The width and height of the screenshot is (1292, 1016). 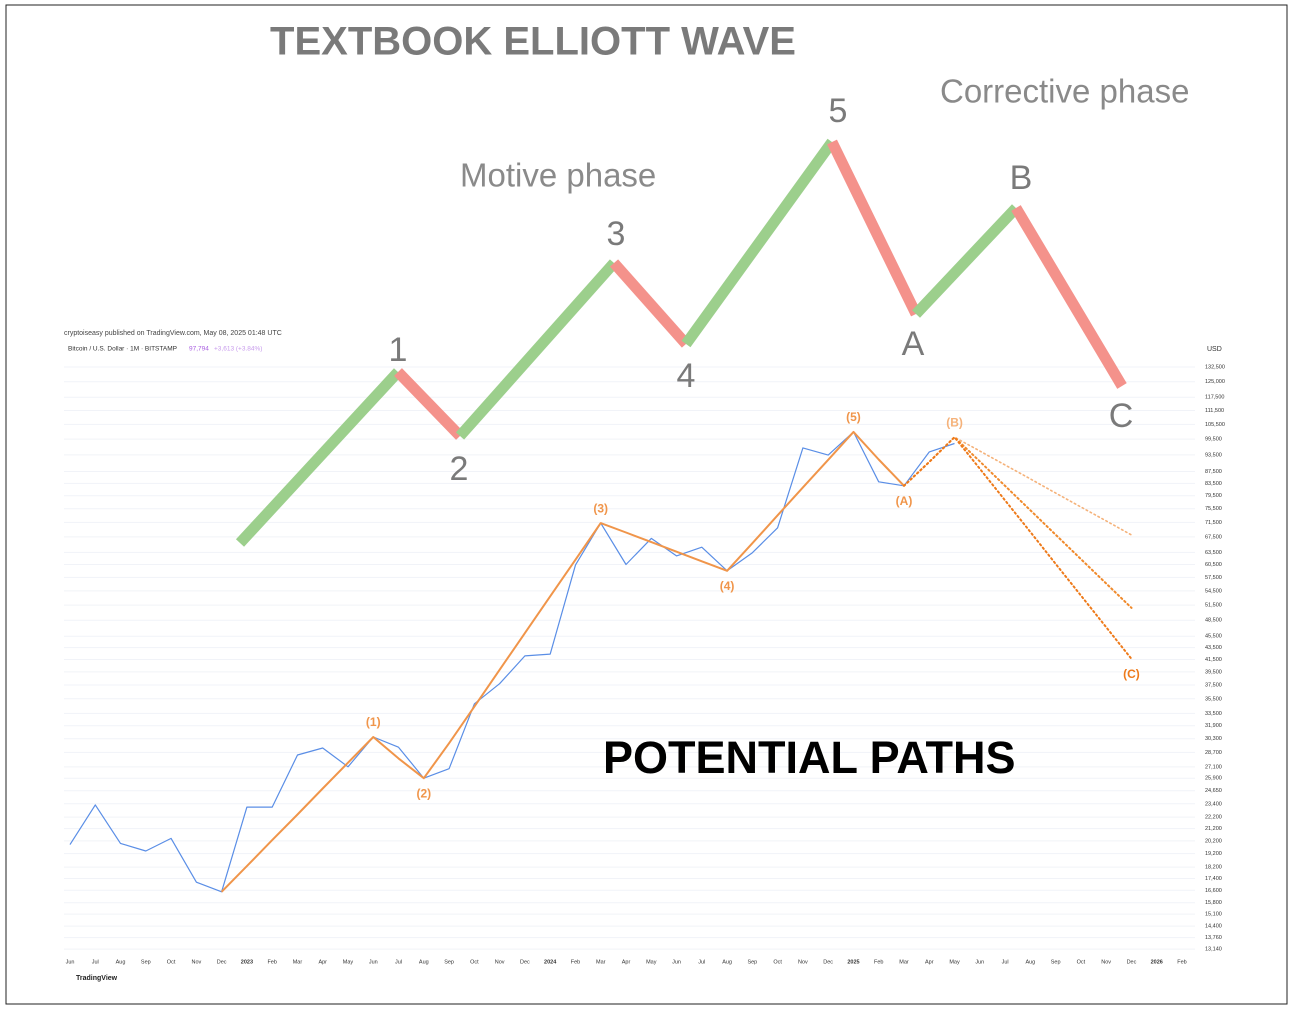 I want to click on y-tick-label: 27,100, so click(x=1213, y=767).